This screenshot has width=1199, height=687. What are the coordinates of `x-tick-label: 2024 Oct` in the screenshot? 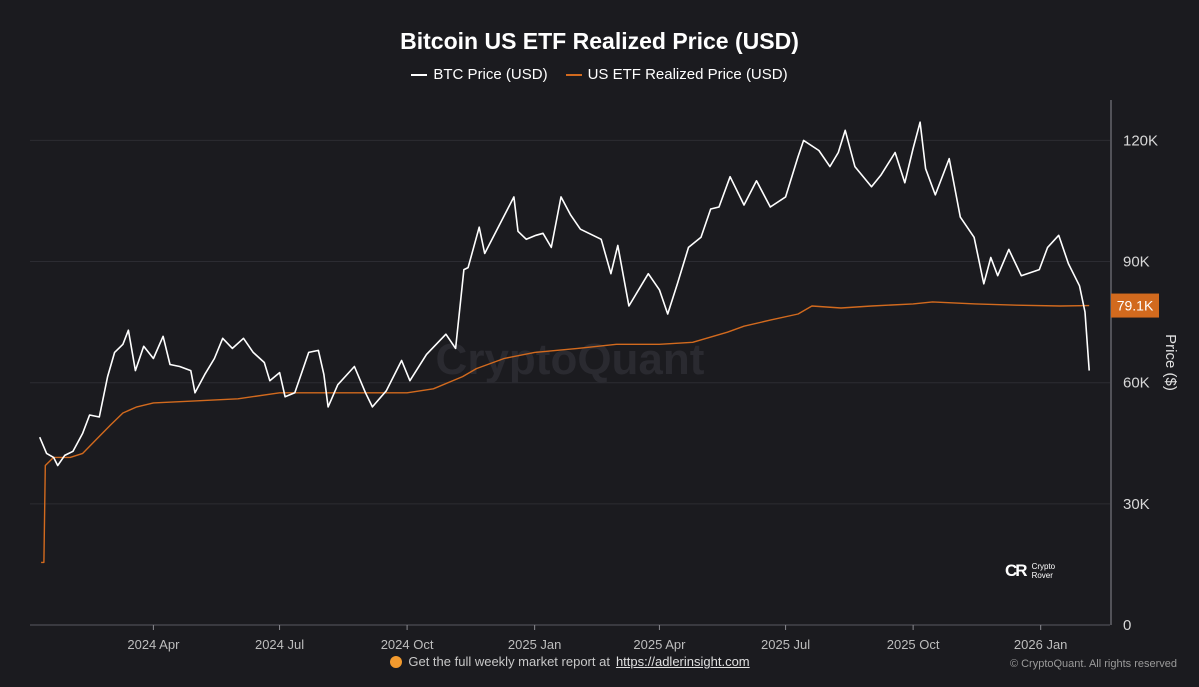 It's located at (407, 644).